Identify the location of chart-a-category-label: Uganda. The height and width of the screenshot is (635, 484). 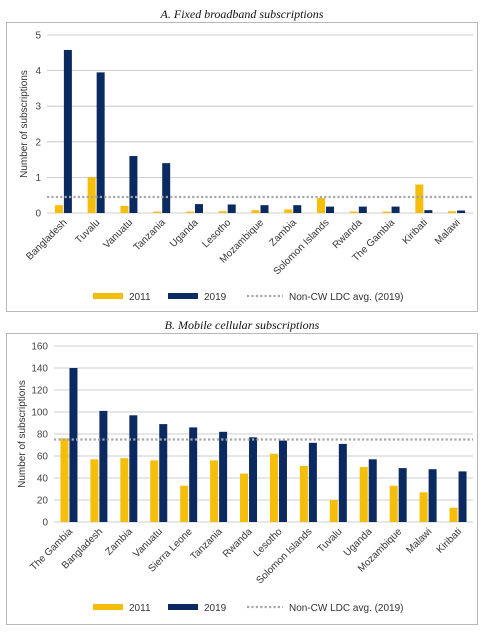
(184, 233).